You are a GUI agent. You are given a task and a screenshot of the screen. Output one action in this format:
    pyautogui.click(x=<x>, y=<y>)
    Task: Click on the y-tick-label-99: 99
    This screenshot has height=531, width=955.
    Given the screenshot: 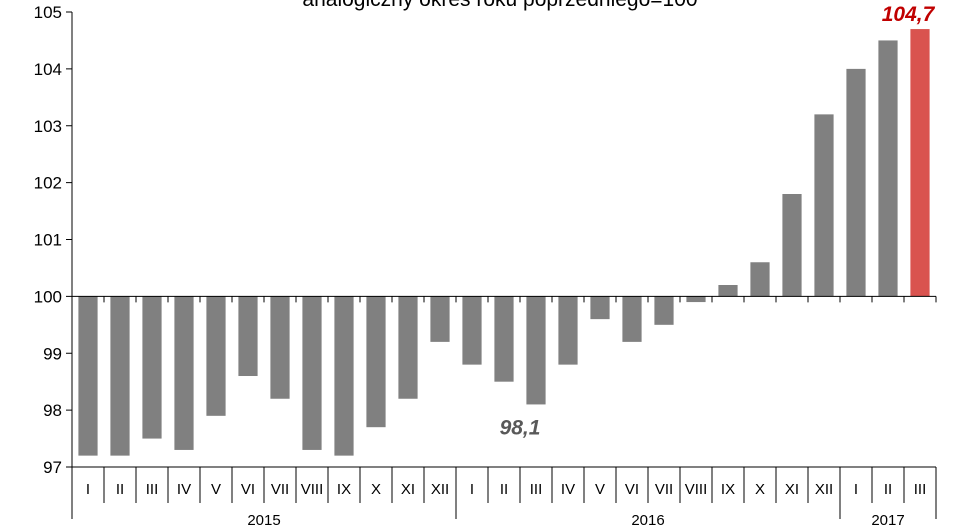 What is the action you would take?
    pyautogui.click(x=52, y=353)
    